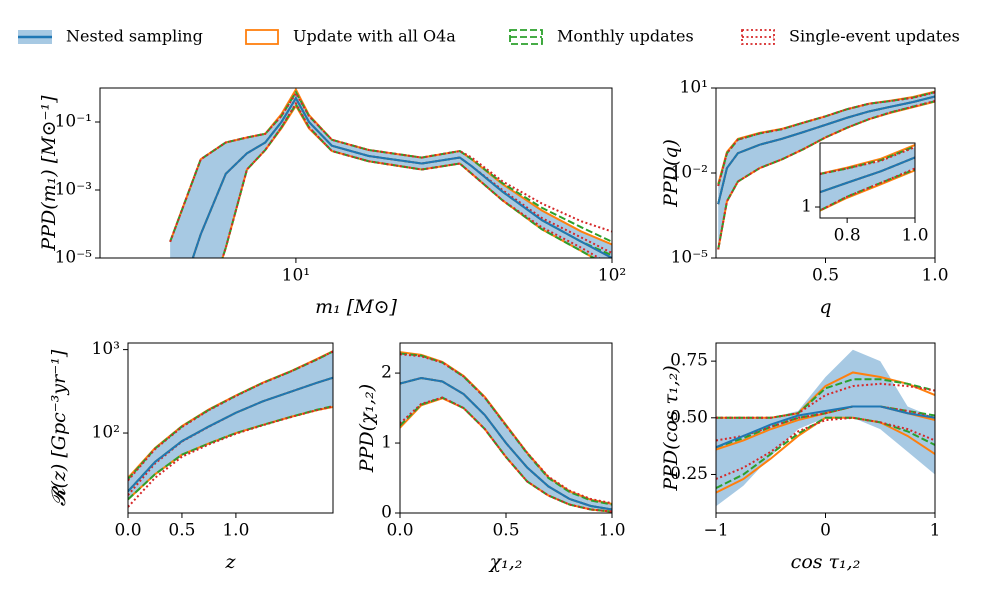 This screenshot has width=986, height=593. Describe the element at coordinates (689, 417) in the screenshot. I see `y-tick-label: 0.50` at that location.